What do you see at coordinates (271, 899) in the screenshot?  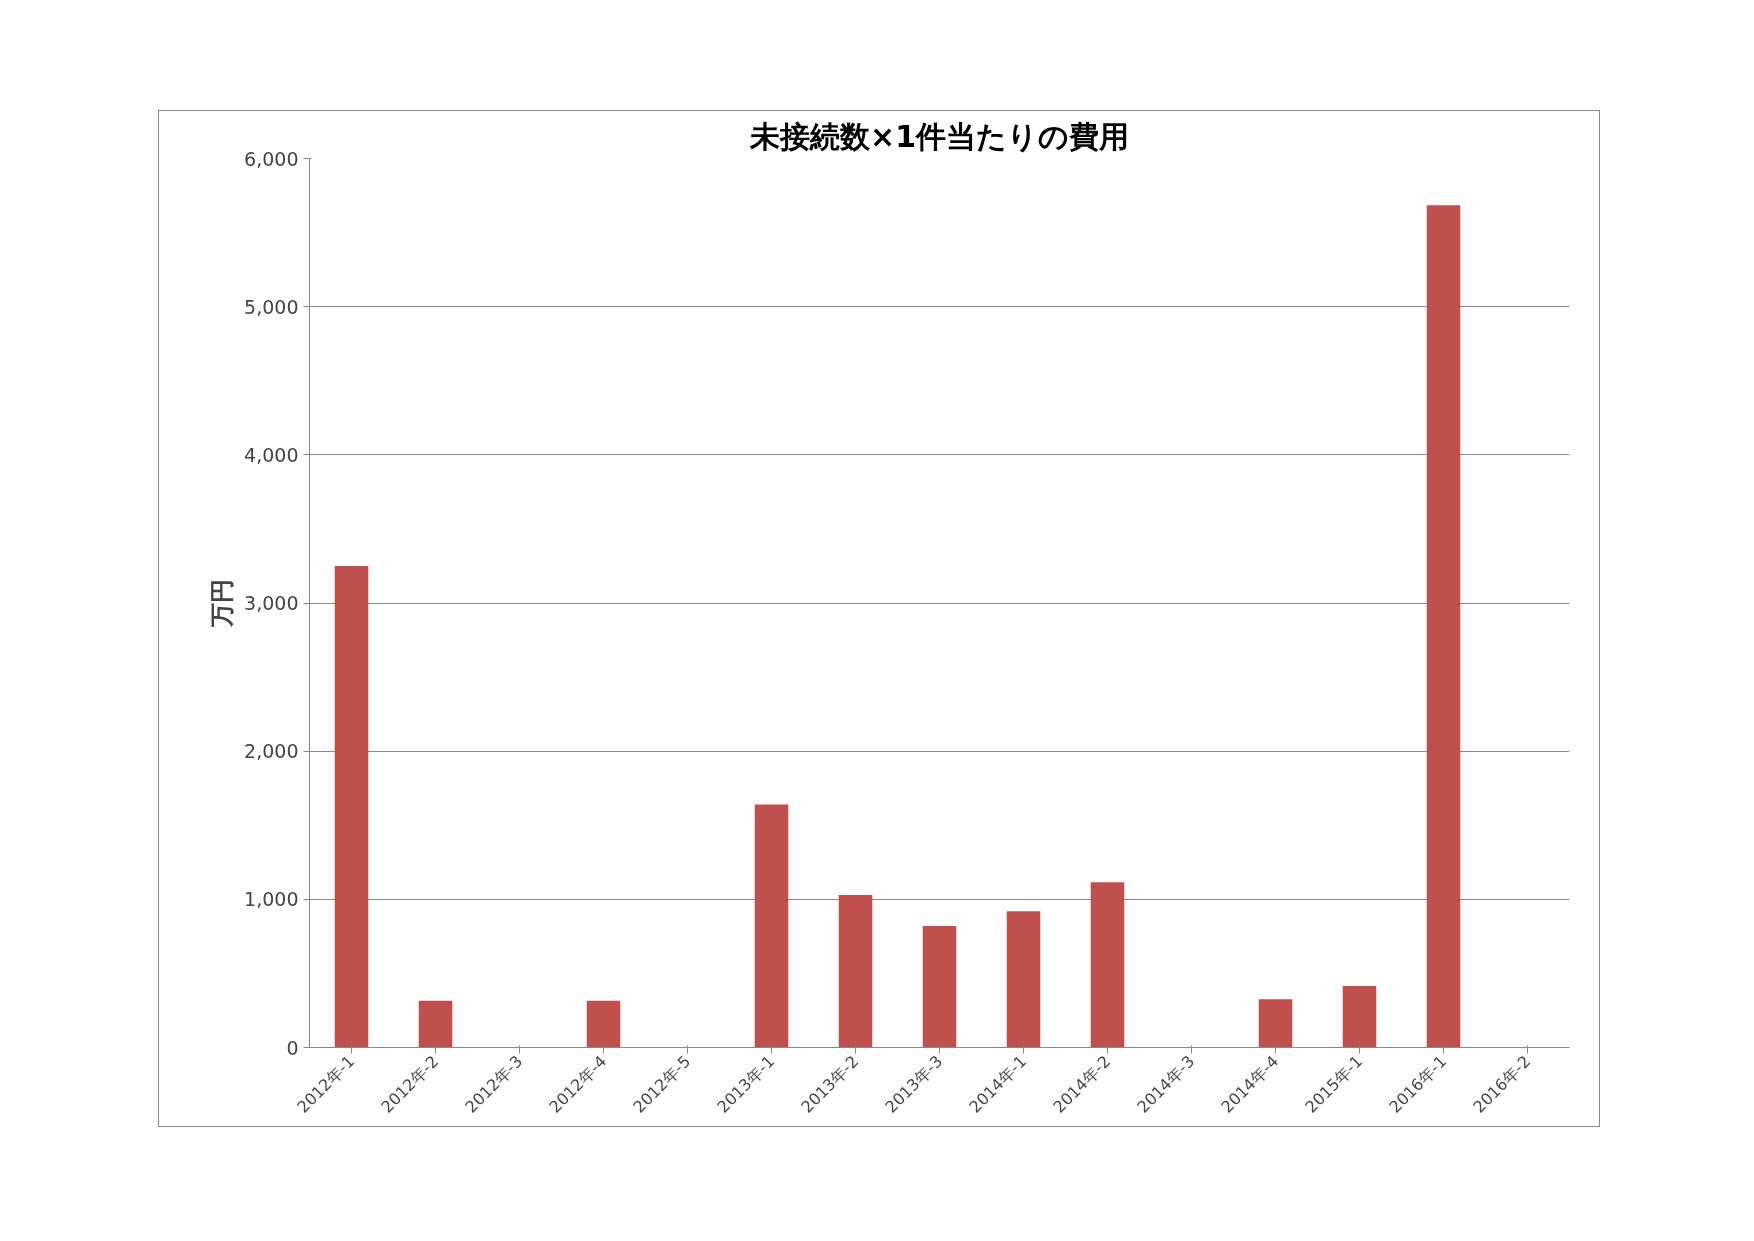 I see `y-tick-label: 1,000` at bounding box center [271, 899].